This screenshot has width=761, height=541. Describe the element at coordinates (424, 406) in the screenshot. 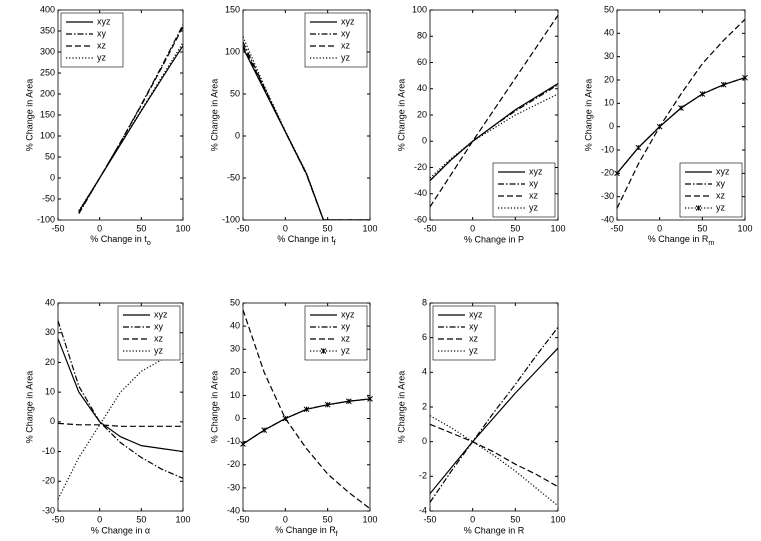

I see `y-tick-label: 2` at that location.